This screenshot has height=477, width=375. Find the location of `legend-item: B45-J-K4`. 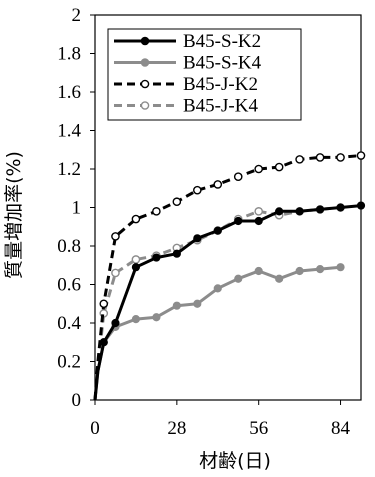

legend-item: B45-J-K4 is located at coordinates (186, 106).